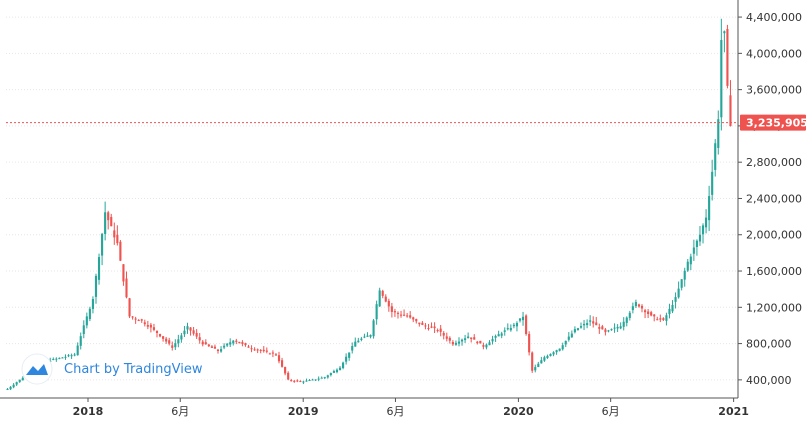 This screenshot has height=430, width=810. I want to click on price-tick-label: 4,400,000, so click(774, 17).